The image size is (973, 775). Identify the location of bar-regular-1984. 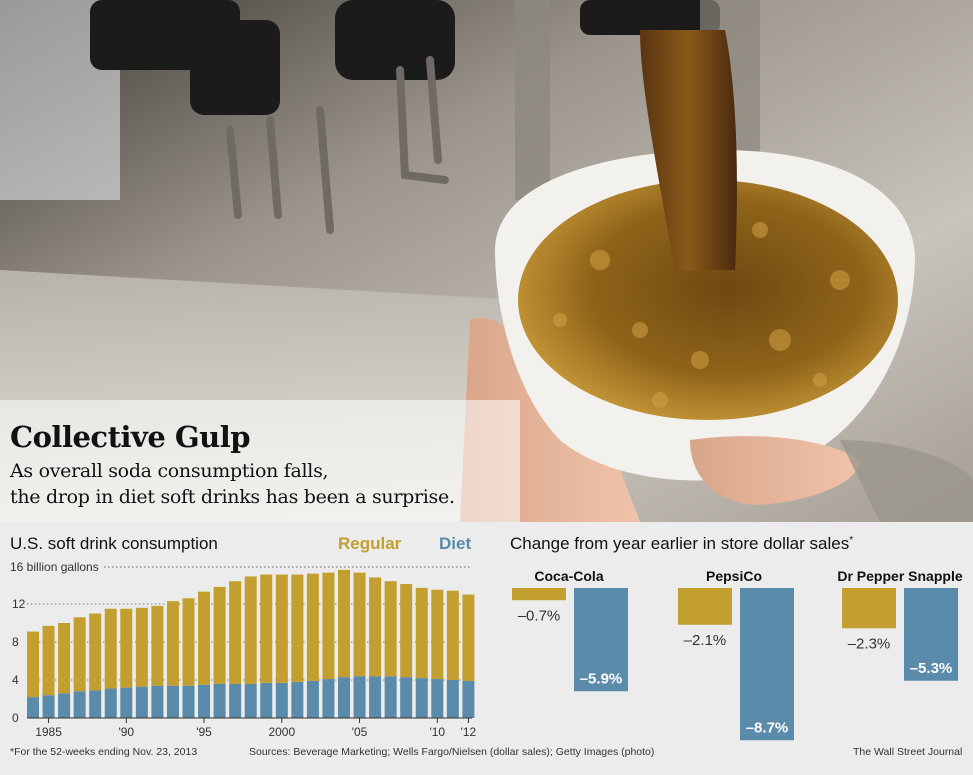
(33, 664).